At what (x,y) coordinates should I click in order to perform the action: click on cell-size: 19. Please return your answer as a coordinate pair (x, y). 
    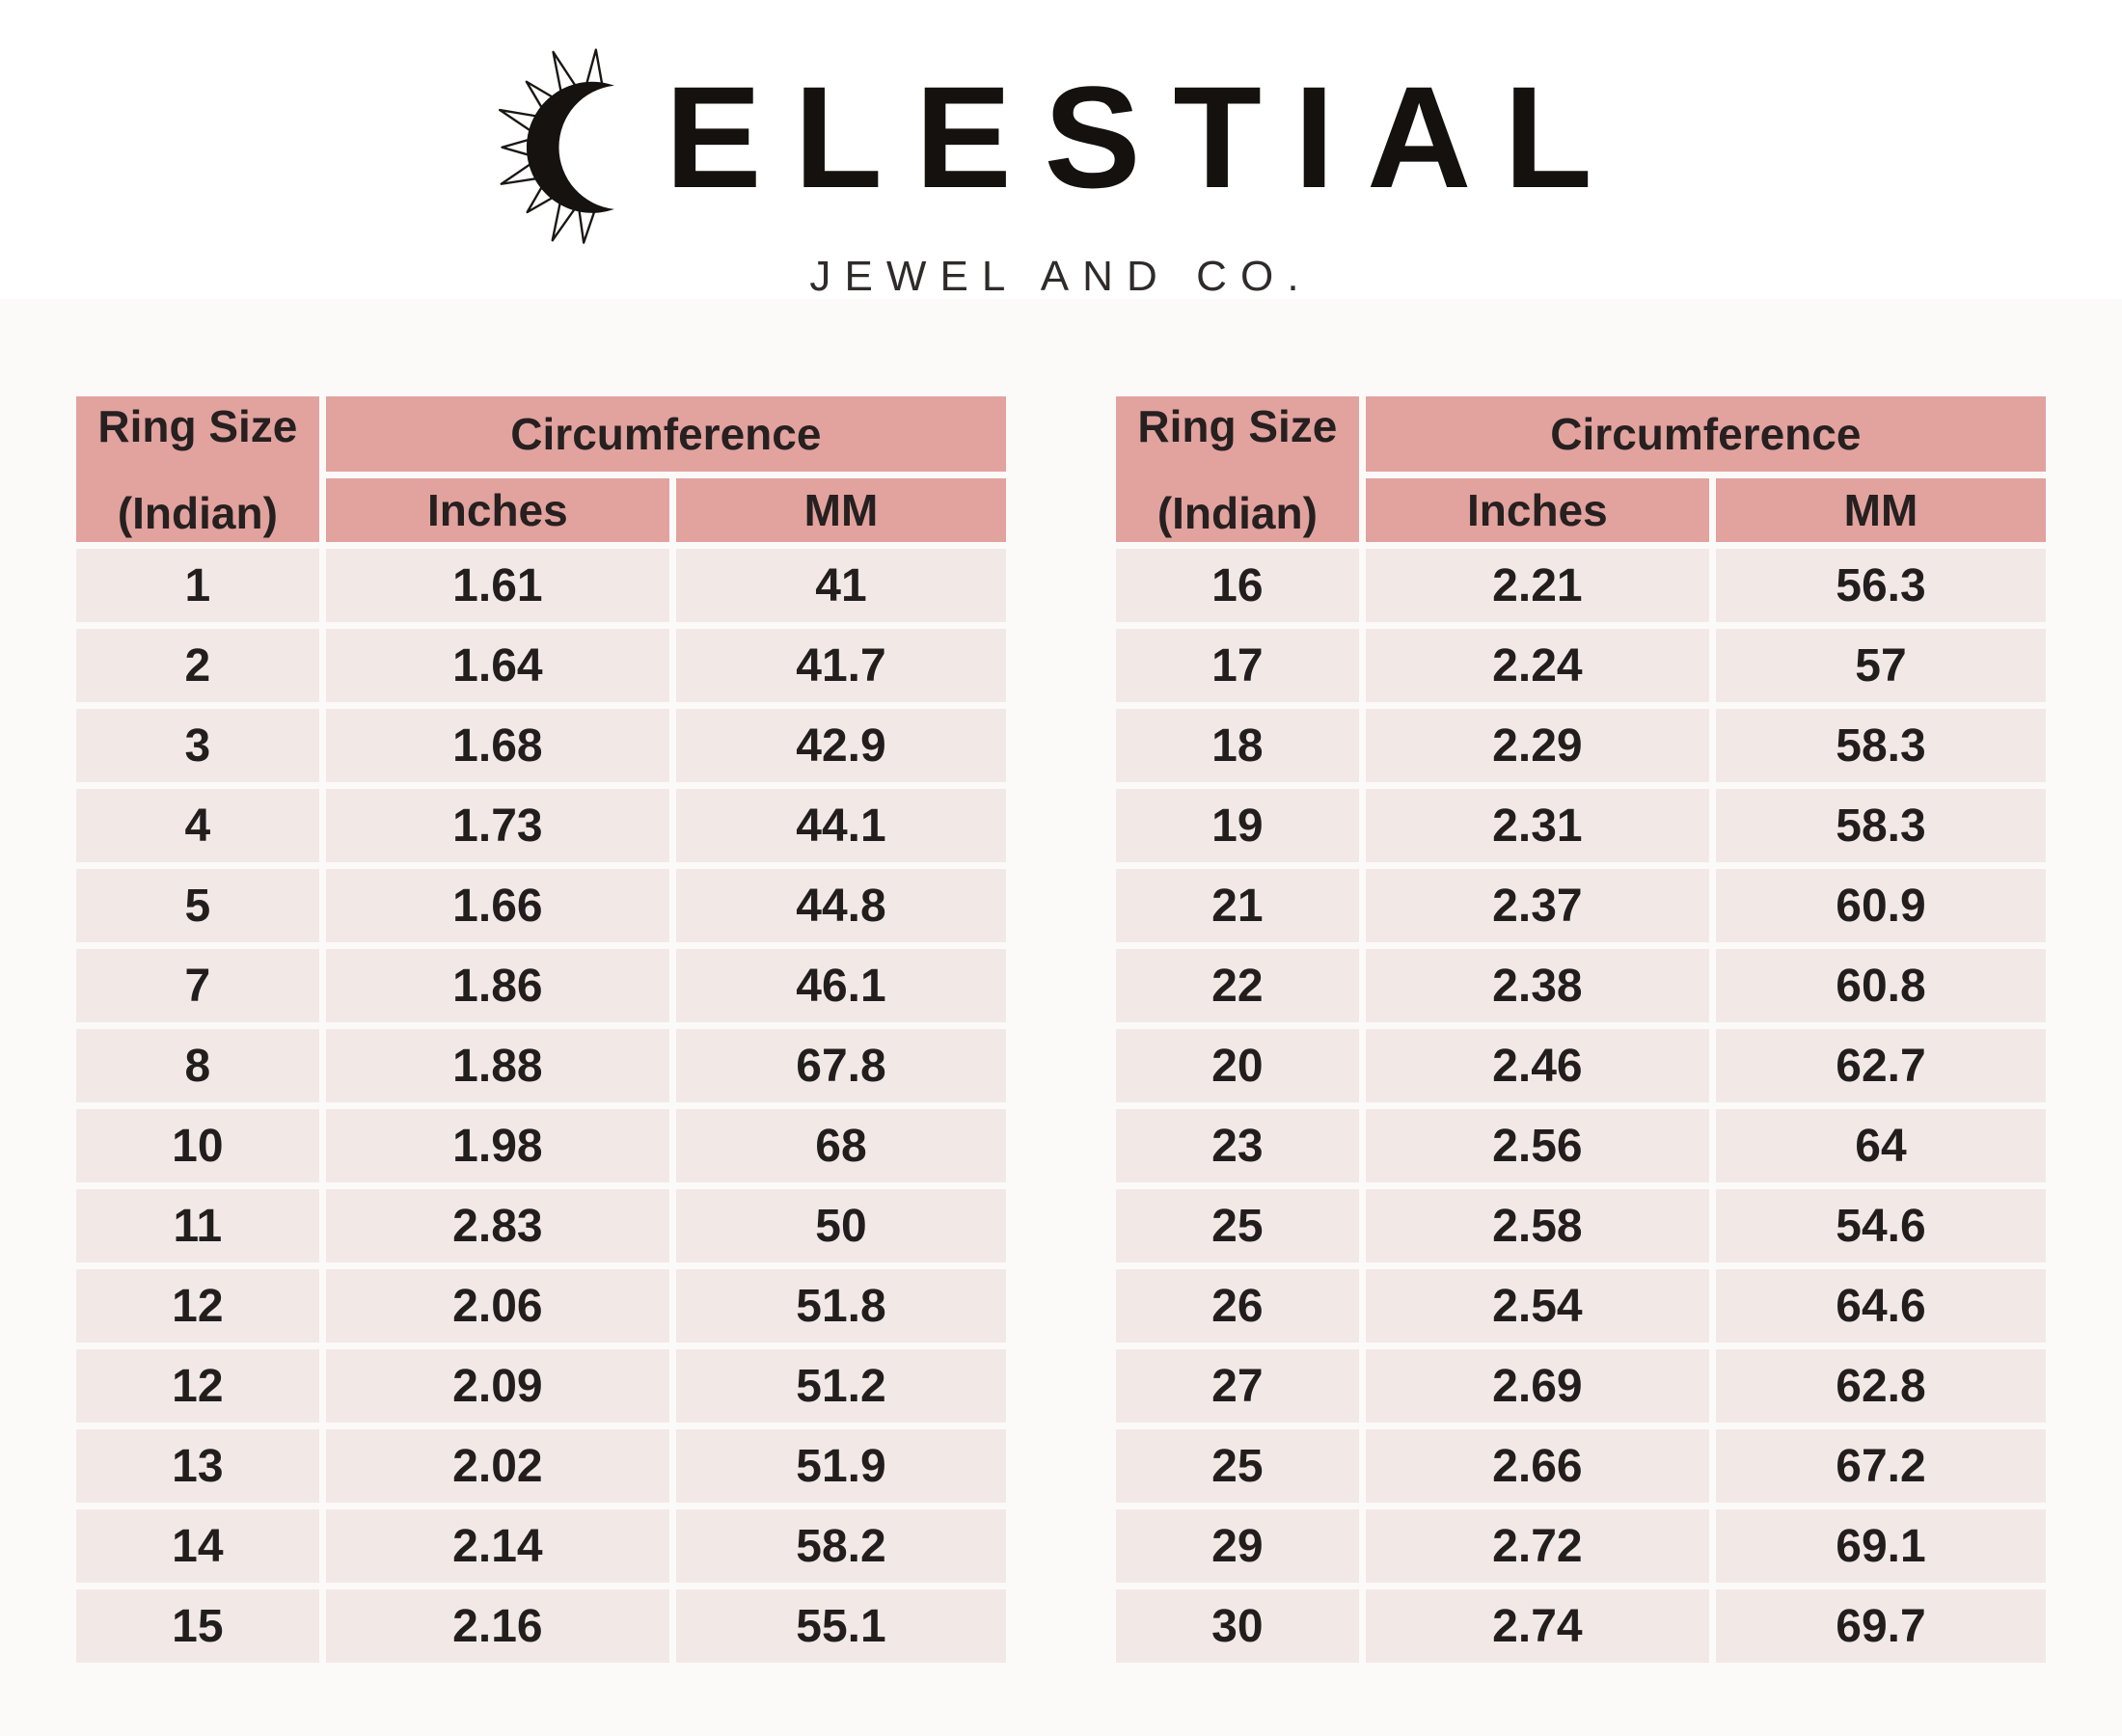
    Looking at the image, I should click on (1238, 825).